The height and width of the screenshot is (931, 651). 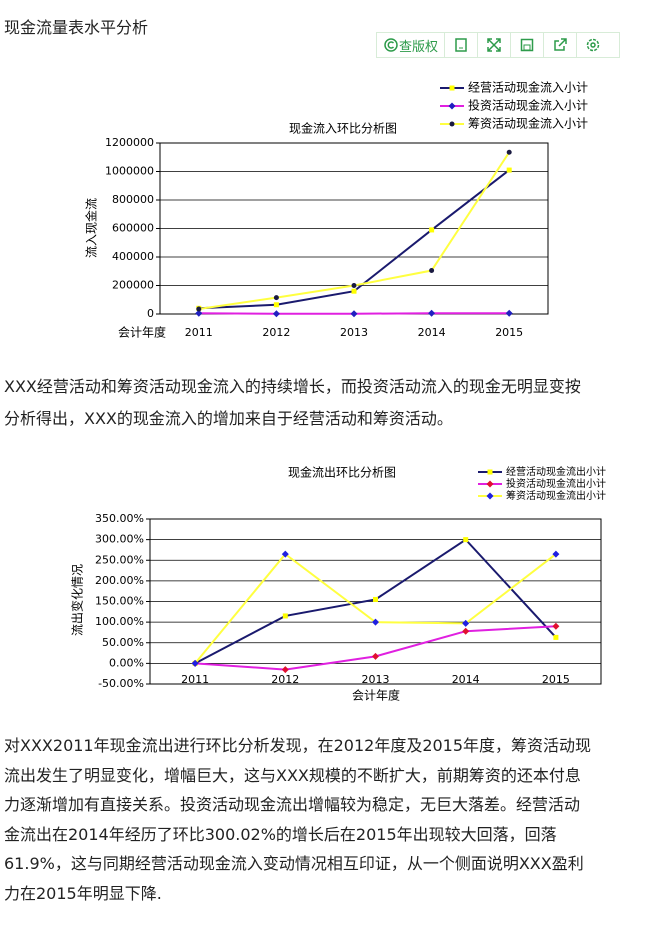 I want to click on text-line: 分析得出，XXX的现金流入的增加来自于经营活动和筹资活动。, so click(x=228, y=418).